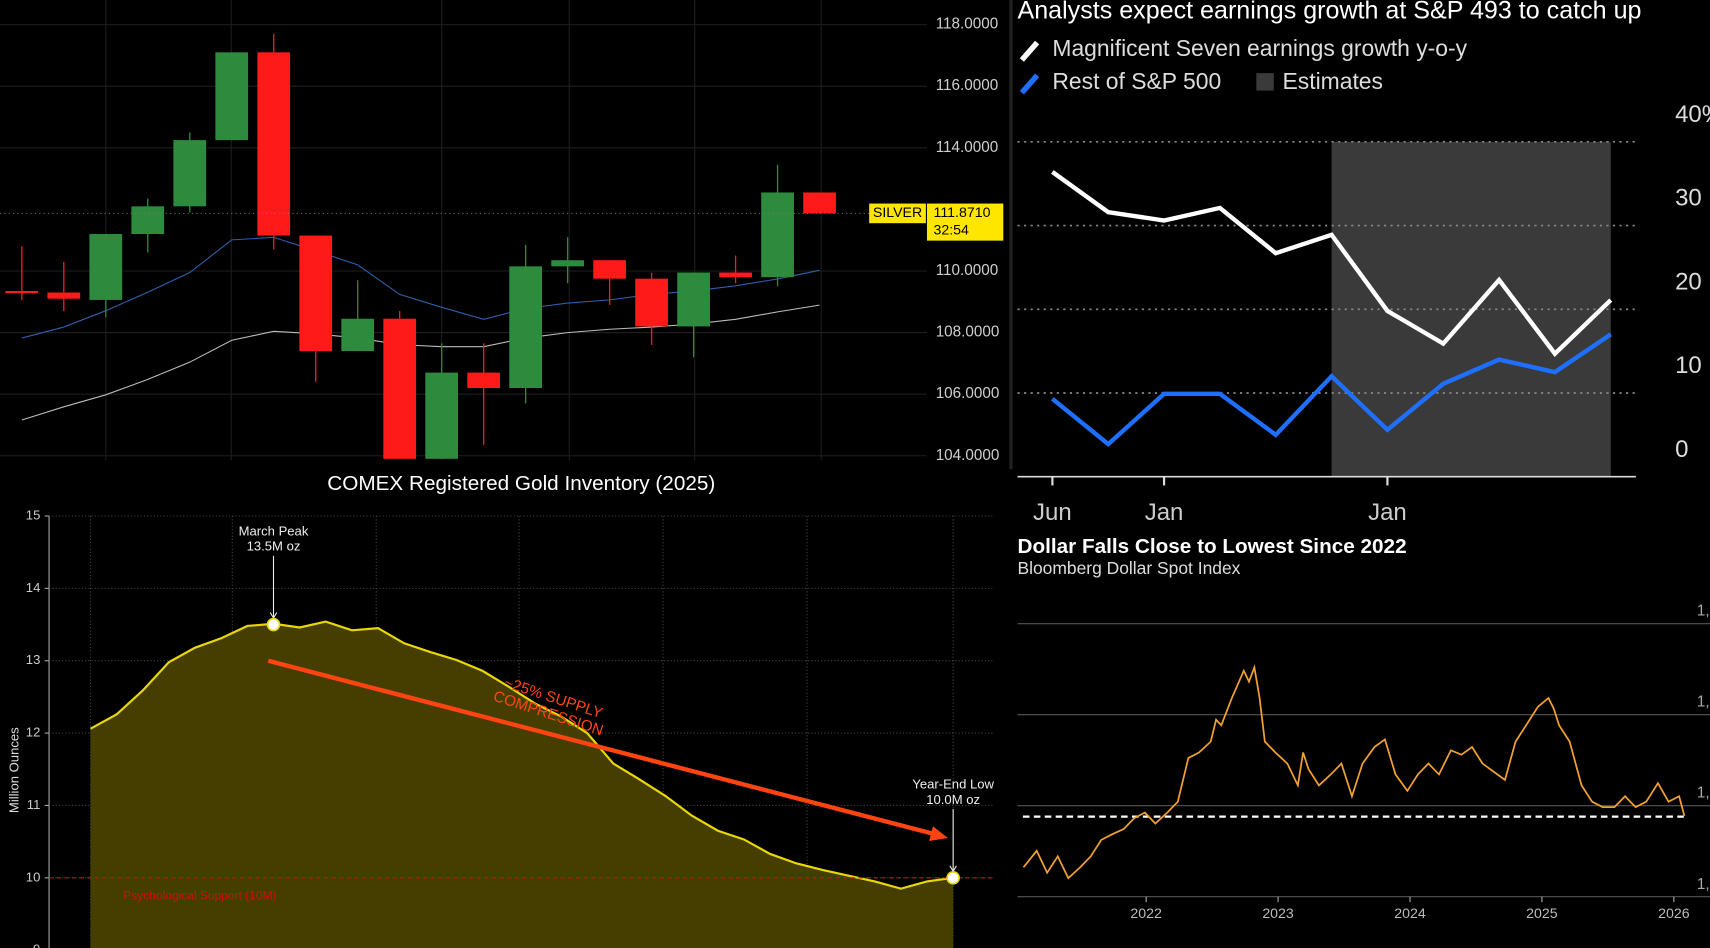 This screenshot has height=948, width=1710. I want to click on annotation-text: March Peak, so click(274, 530).